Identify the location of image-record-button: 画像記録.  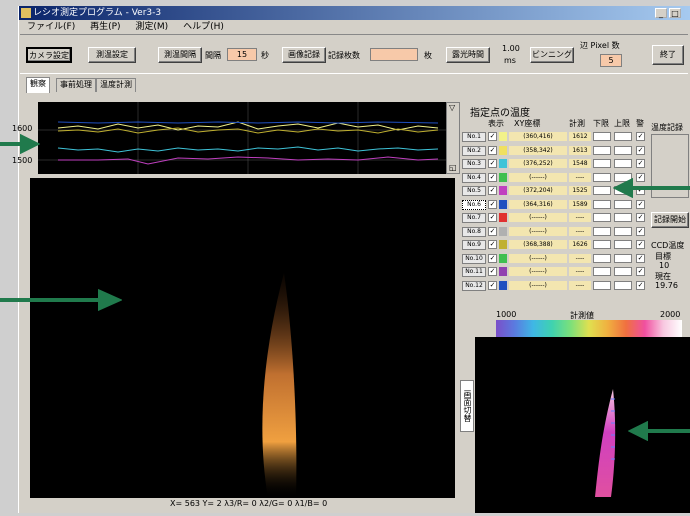
(304, 55).